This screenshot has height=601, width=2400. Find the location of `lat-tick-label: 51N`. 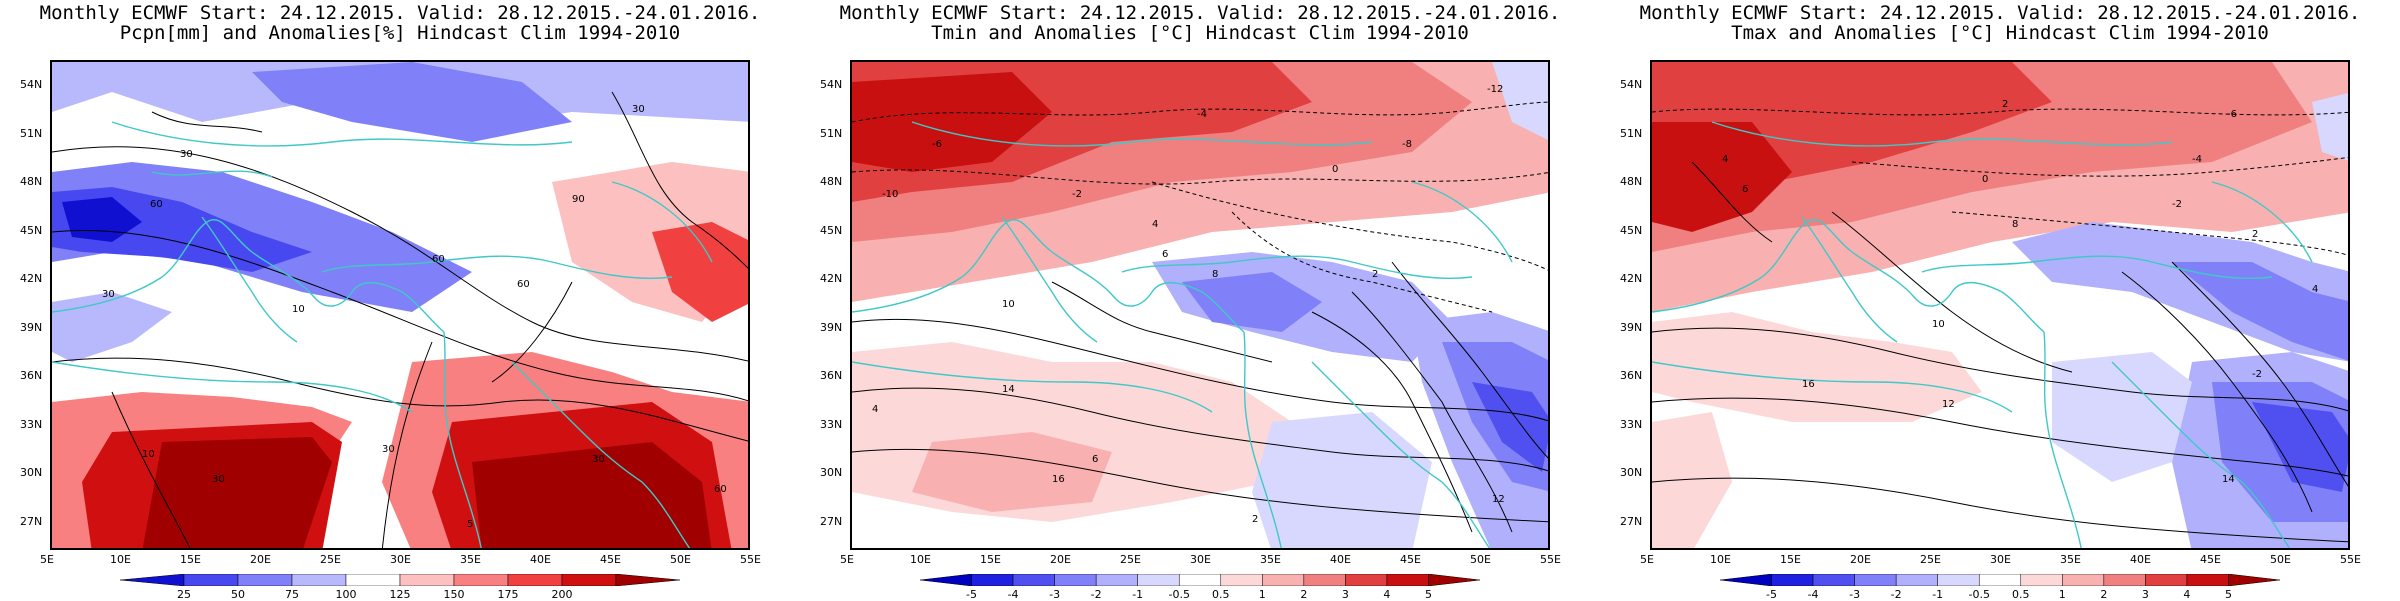

lat-tick-label: 51N is located at coordinates (831, 133).